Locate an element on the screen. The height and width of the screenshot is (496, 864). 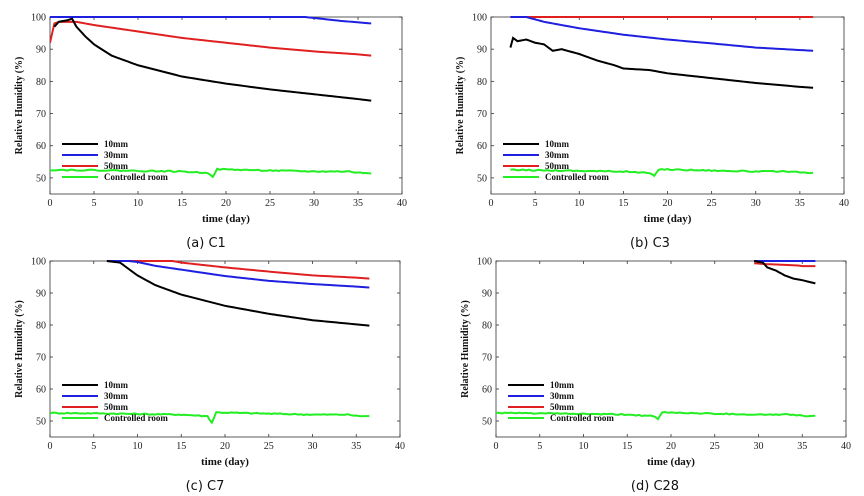
panel-caption: (d) C28 is located at coordinates (655, 486).